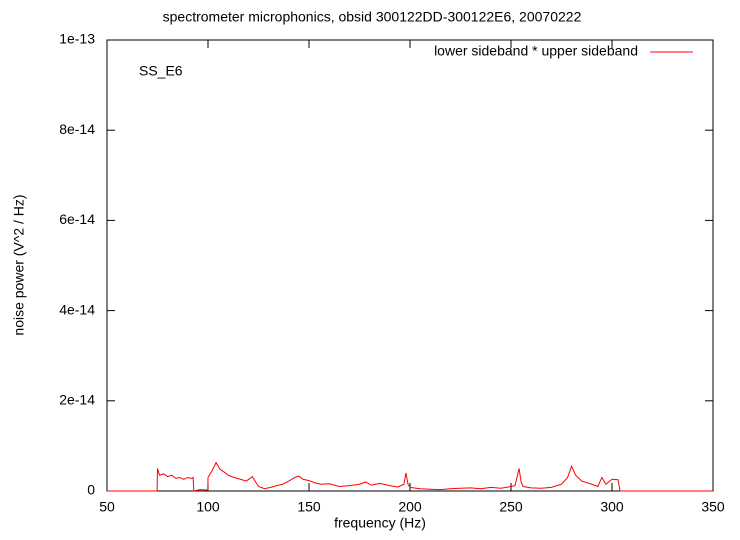  Describe the element at coordinates (107, 507) in the screenshot. I see `x-tick-label: 50` at that location.